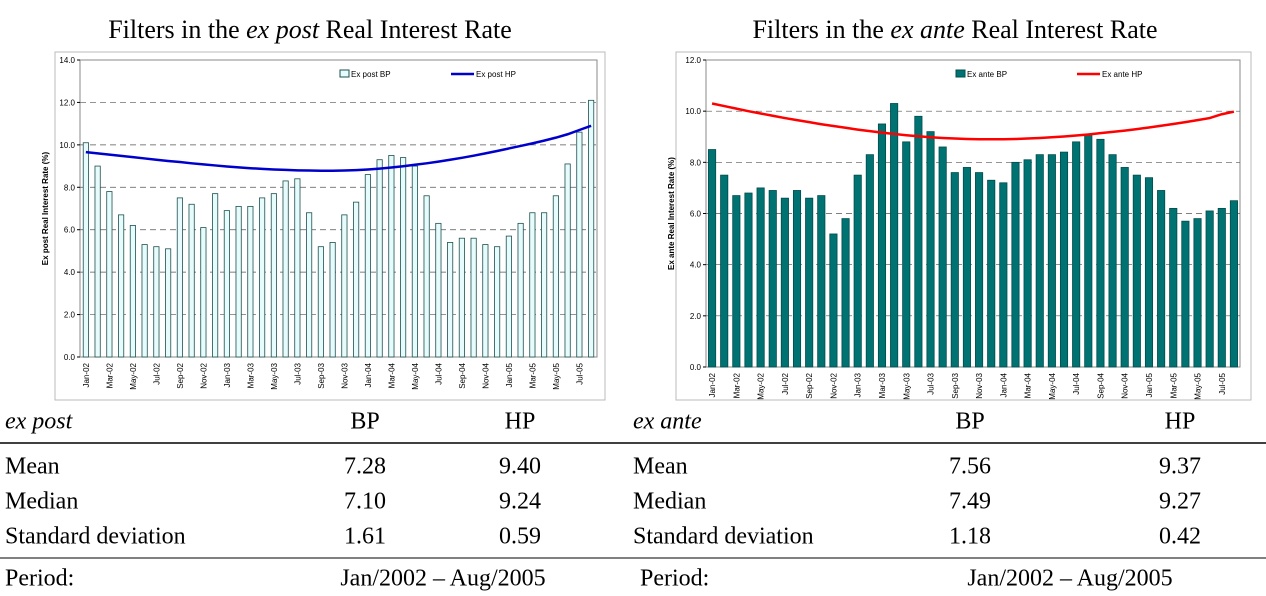 This screenshot has height=596, width=1266. What do you see at coordinates (438, 373) in the screenshot?
I see `x-tick-label: Jul-04` at bounding box center [438, 373].